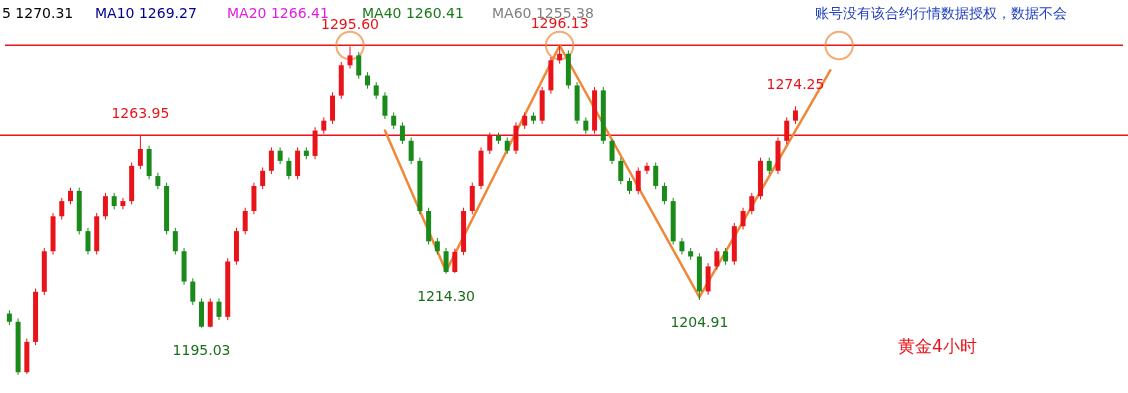  What do you see at coordinates (38, 13) in the screenshot?
I see `text: 5 1270.31` at bounding box center [38, 13].